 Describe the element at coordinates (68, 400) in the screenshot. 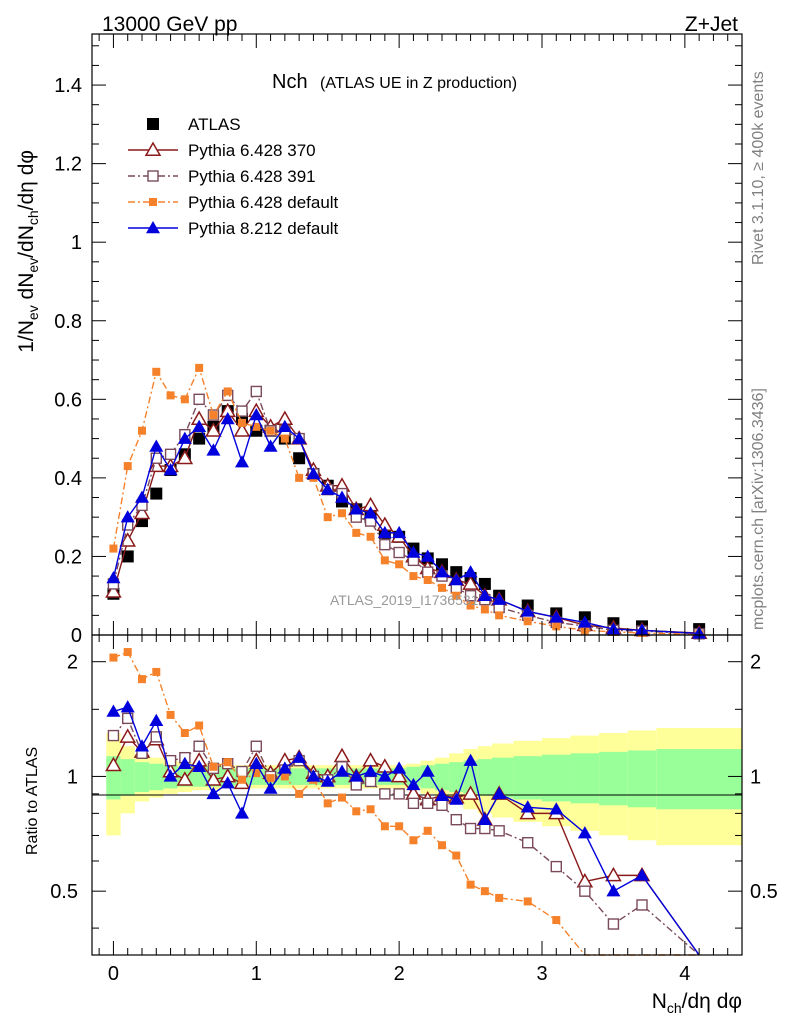

I see `main-y-tick-label: 0.6` at that location.